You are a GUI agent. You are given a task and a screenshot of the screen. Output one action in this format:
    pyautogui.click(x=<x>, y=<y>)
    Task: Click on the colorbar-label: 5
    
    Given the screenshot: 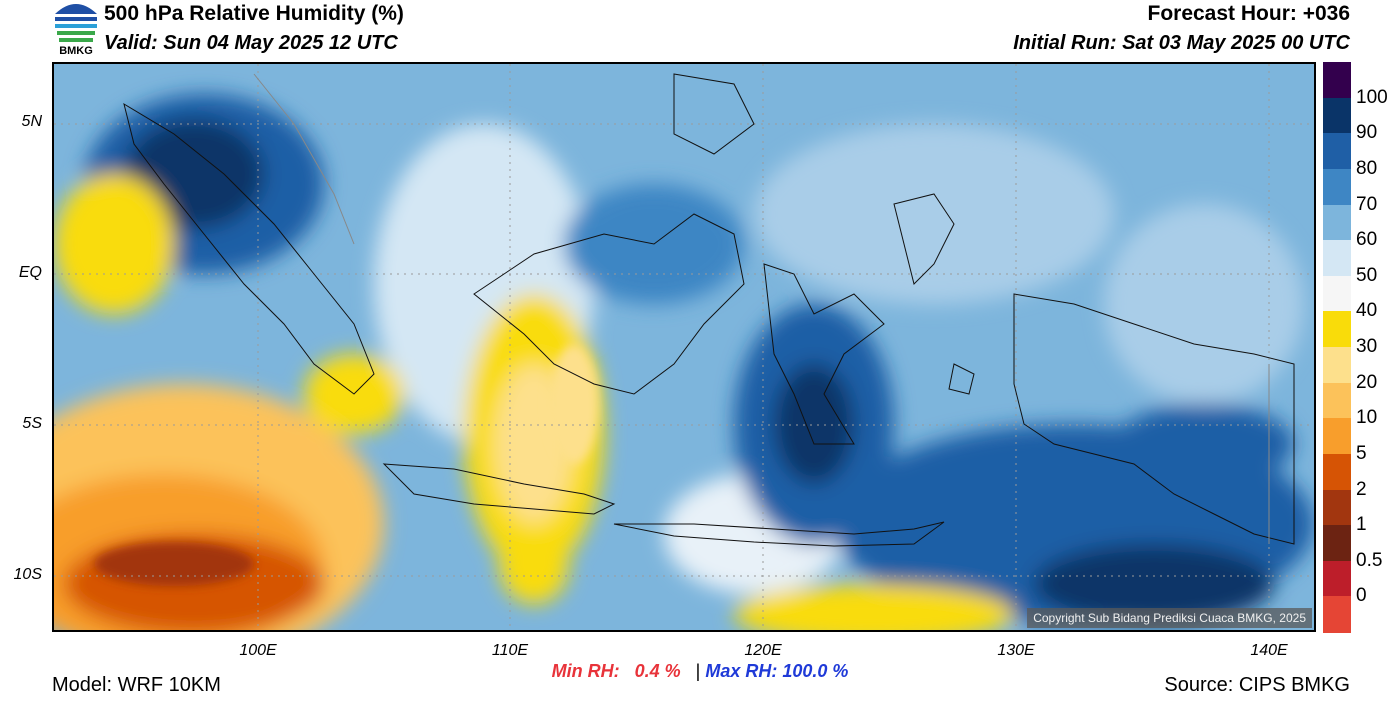 What is the action you would take?
    pyautogui.click(x=1361, y=453)
    